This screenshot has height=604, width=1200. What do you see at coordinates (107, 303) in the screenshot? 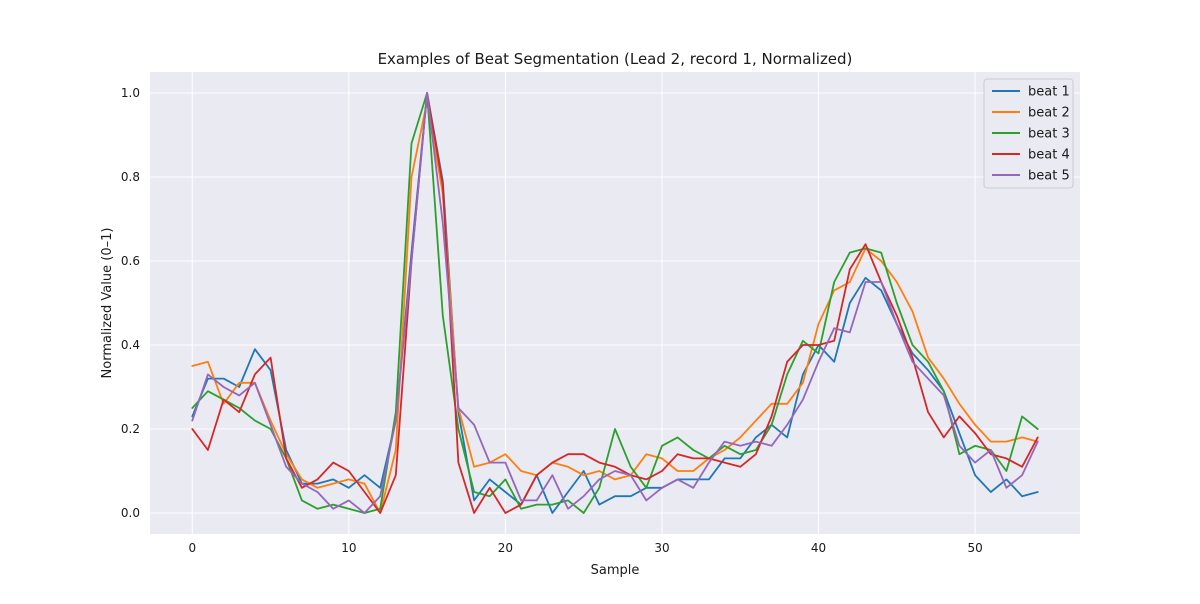
I see `y-axis-label: Normalized Value (0–1)` at bounding box center [107, 303].